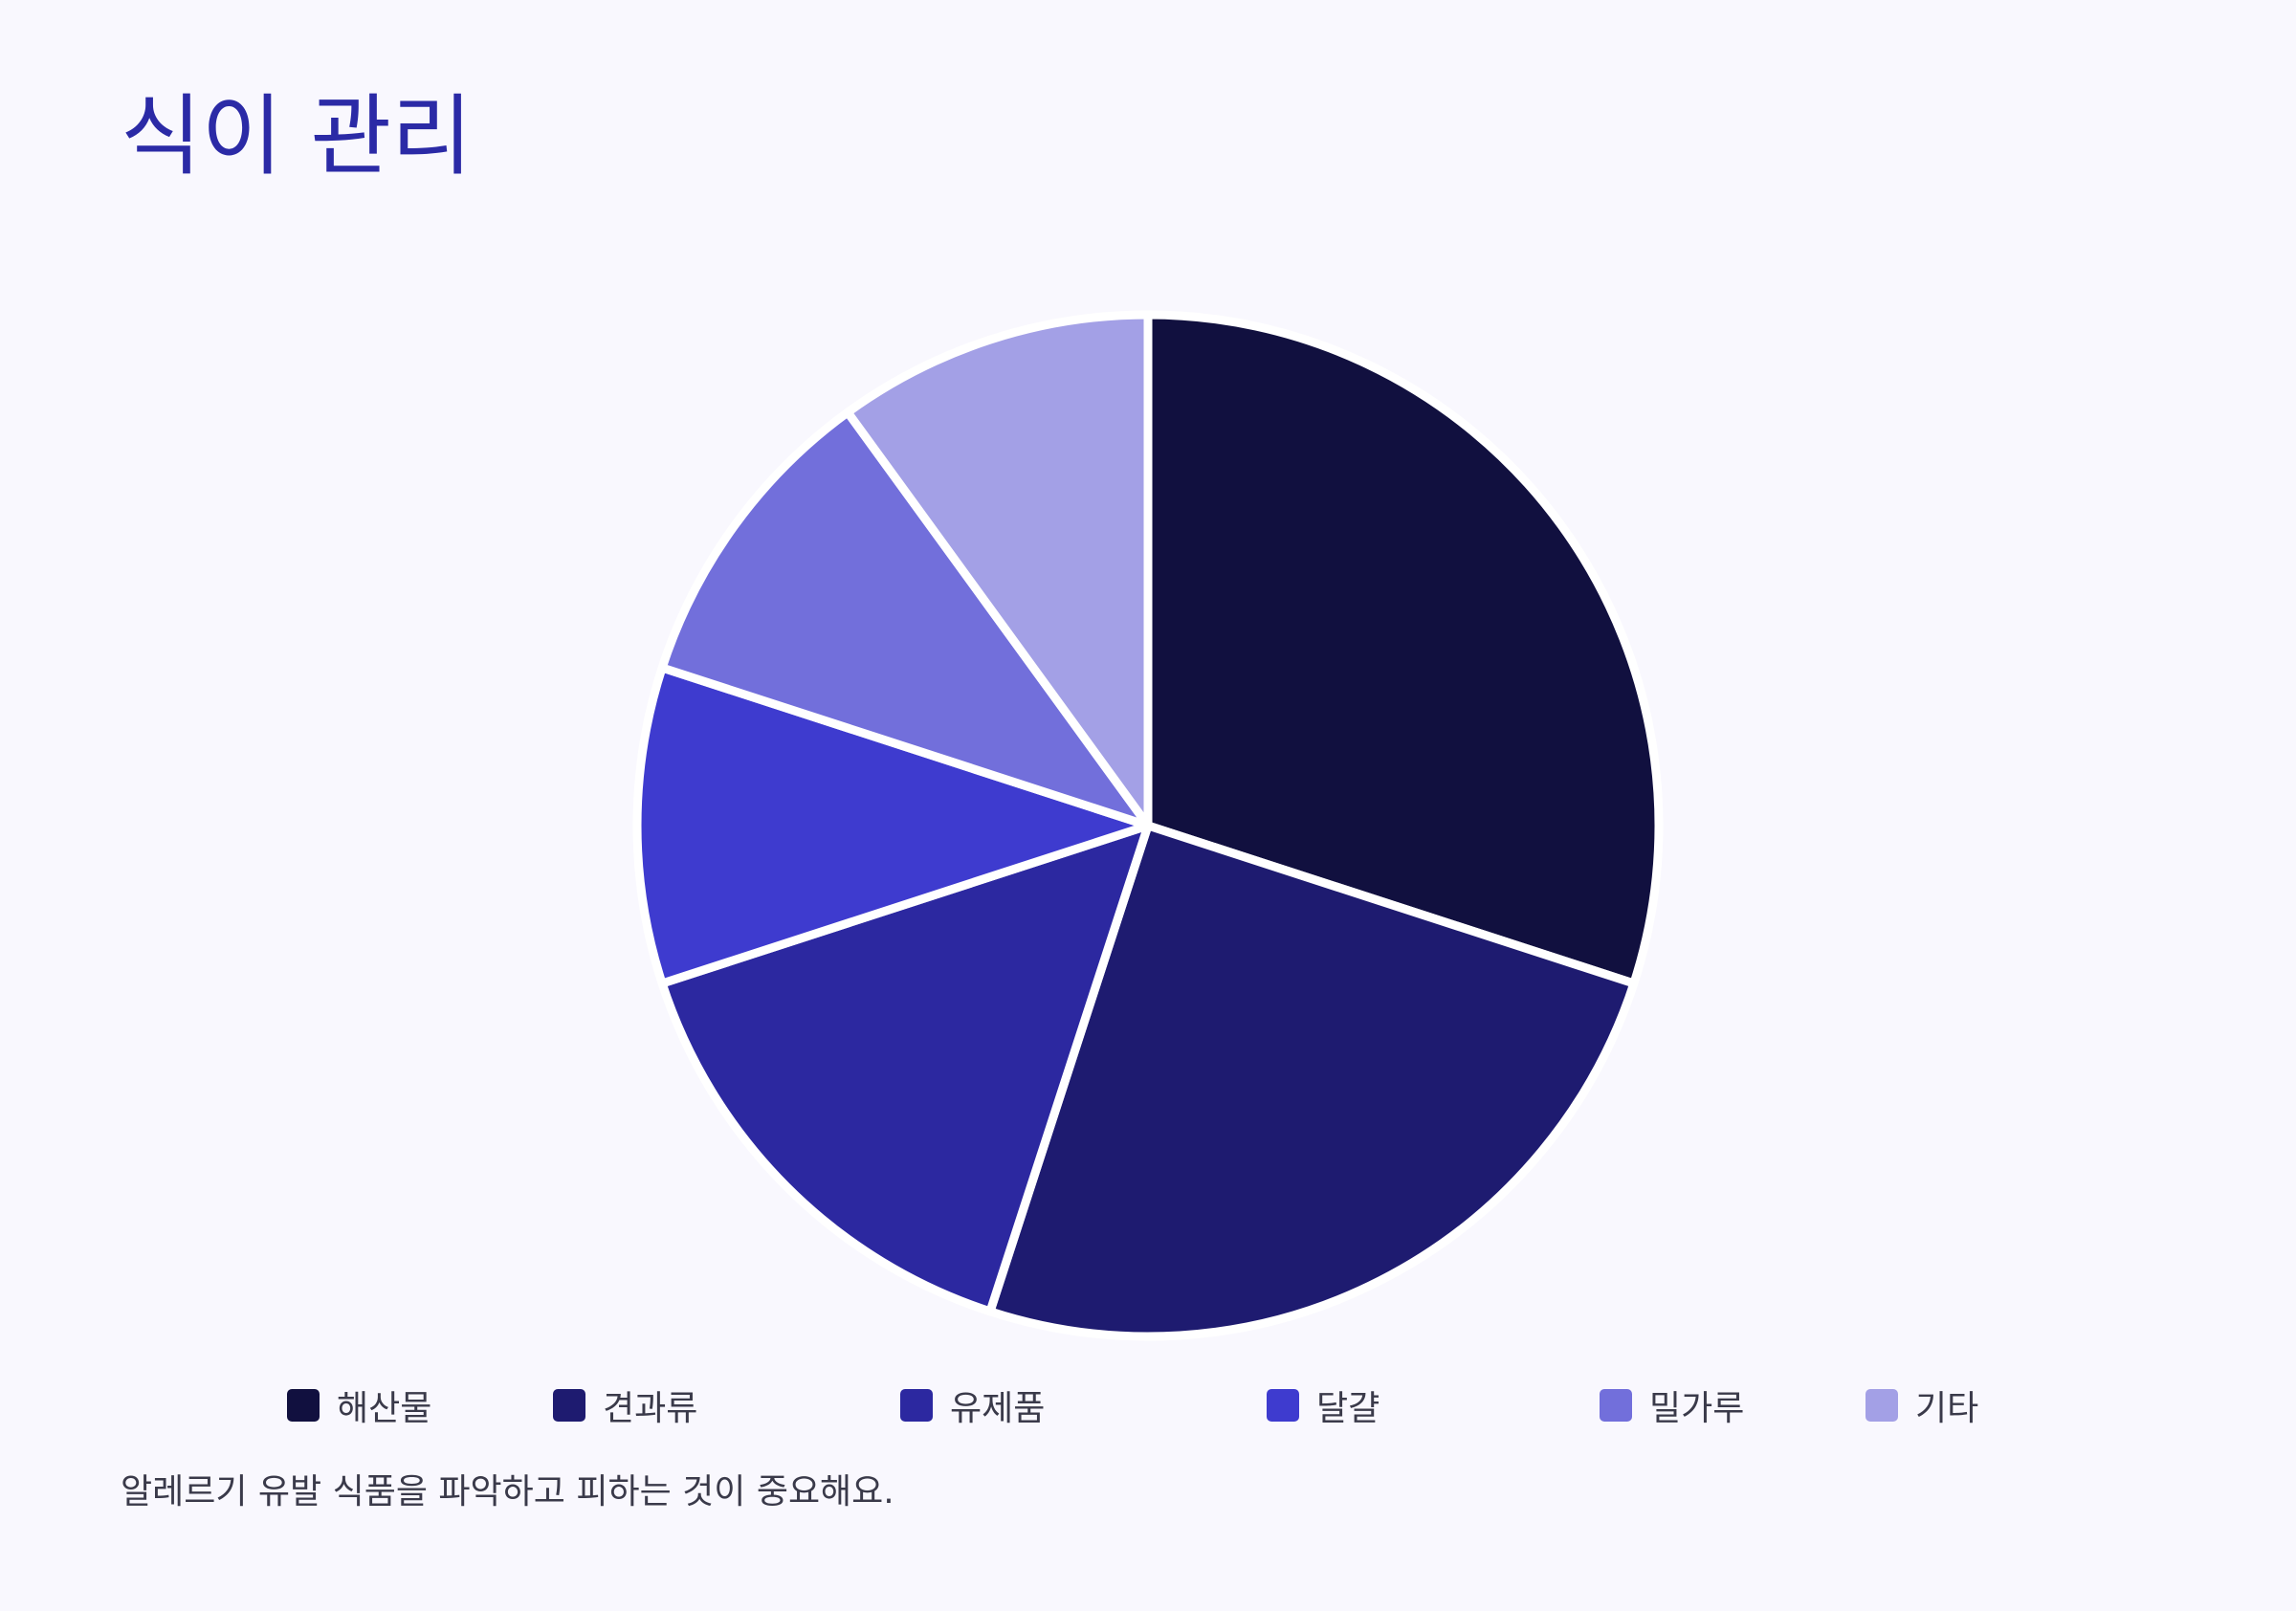 Image resolution: width=2296 pixels, height=1611 pixels. Describe the element at coordinates (998, 1408) in the screenshot. I see `legend-label: 유제품` at that location.